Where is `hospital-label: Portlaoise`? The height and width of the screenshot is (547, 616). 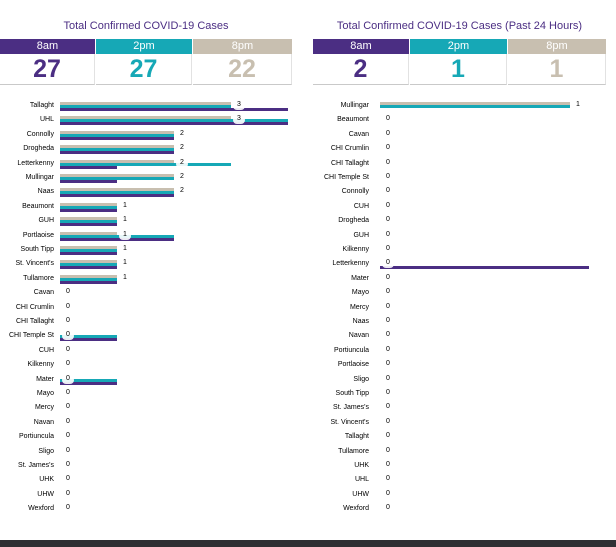 hospital-label: Portlaoise is located at coordinates (353, 365).